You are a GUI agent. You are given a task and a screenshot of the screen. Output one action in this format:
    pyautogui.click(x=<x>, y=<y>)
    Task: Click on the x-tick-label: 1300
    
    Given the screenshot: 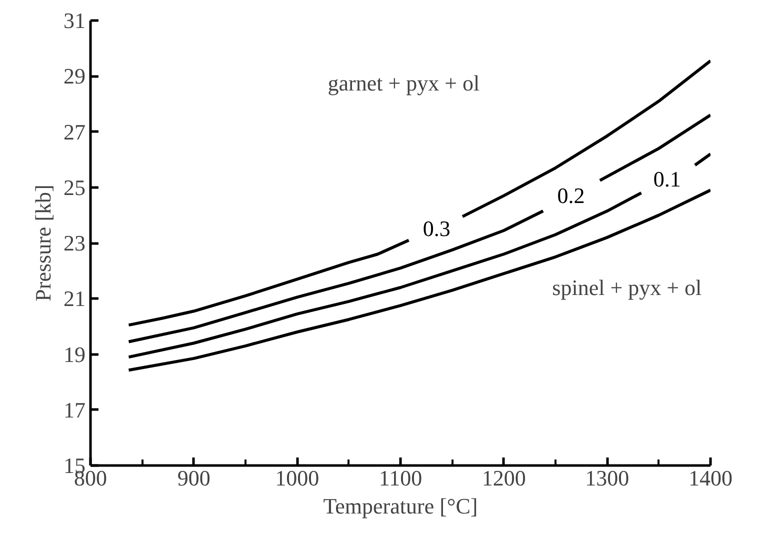 What is the action you would take?
    pyautogui.click(x=607, y=478)
    